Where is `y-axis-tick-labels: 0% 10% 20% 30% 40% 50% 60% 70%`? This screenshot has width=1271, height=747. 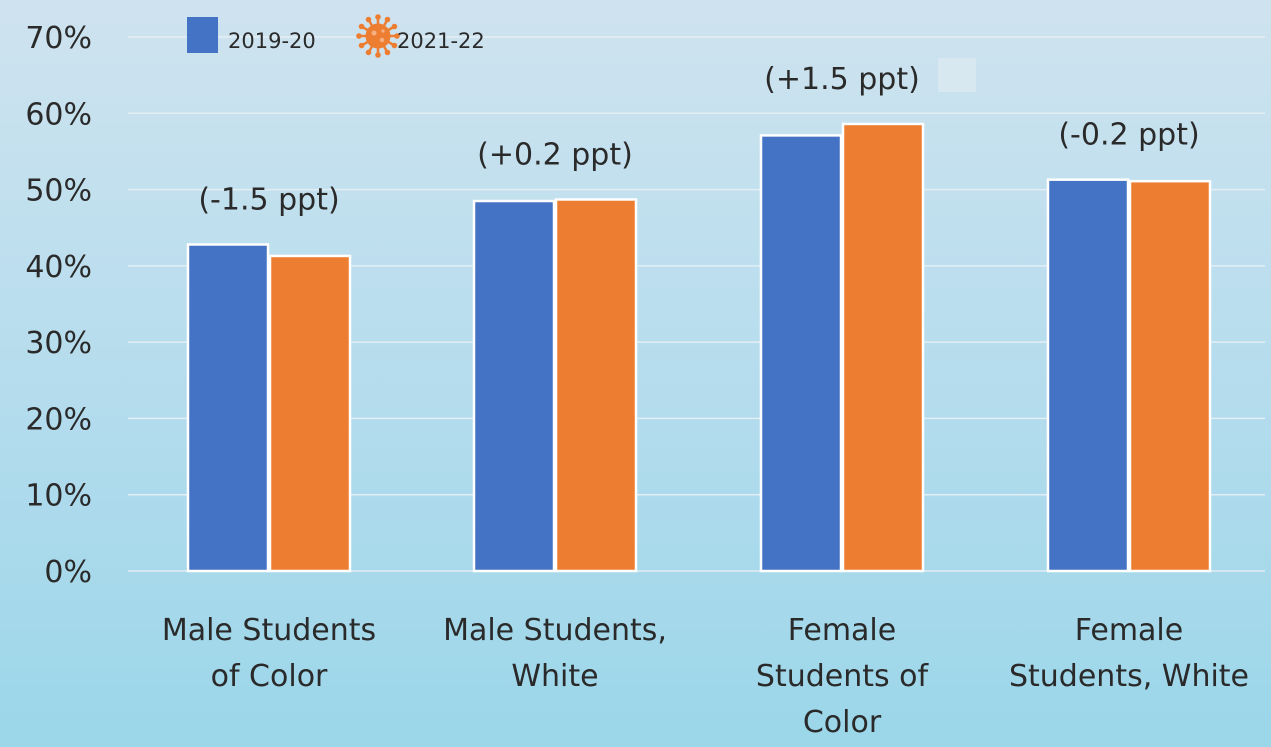
y-axis-tick-labels: 0% 10% 20% 30% 40% 50% 60% 70% is located at coordinates (58, 305).